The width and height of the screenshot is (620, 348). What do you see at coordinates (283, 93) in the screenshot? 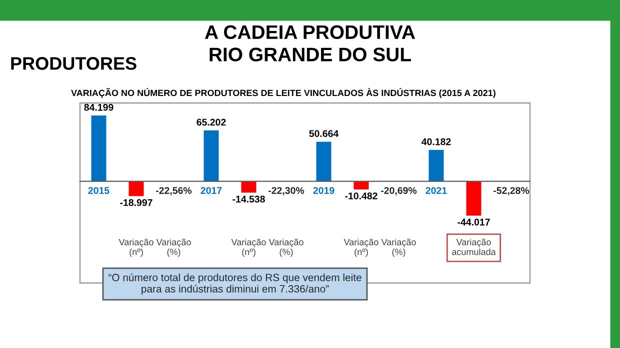
I see `chart-subtitle: VARIAÇÃO NO NÚMERO DE PRODUTORES DE LEITE VINCULADOS ÀS INDÚSTRIAS (2015 A 2021)` at bounding box center [283, 93].